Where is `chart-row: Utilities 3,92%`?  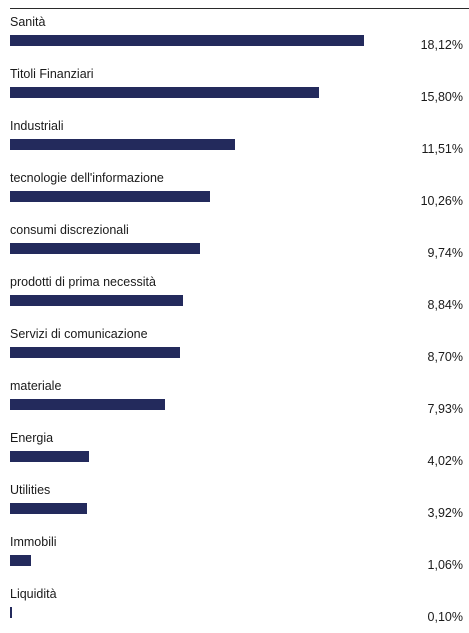
chart-row: Utilities 3,92% is located at coordinates (234, 503).